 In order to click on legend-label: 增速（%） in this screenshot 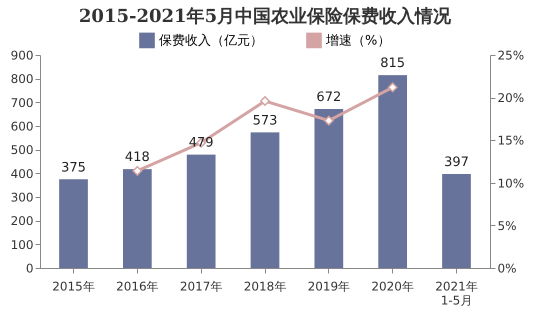, I will do `click(357, 40)`.